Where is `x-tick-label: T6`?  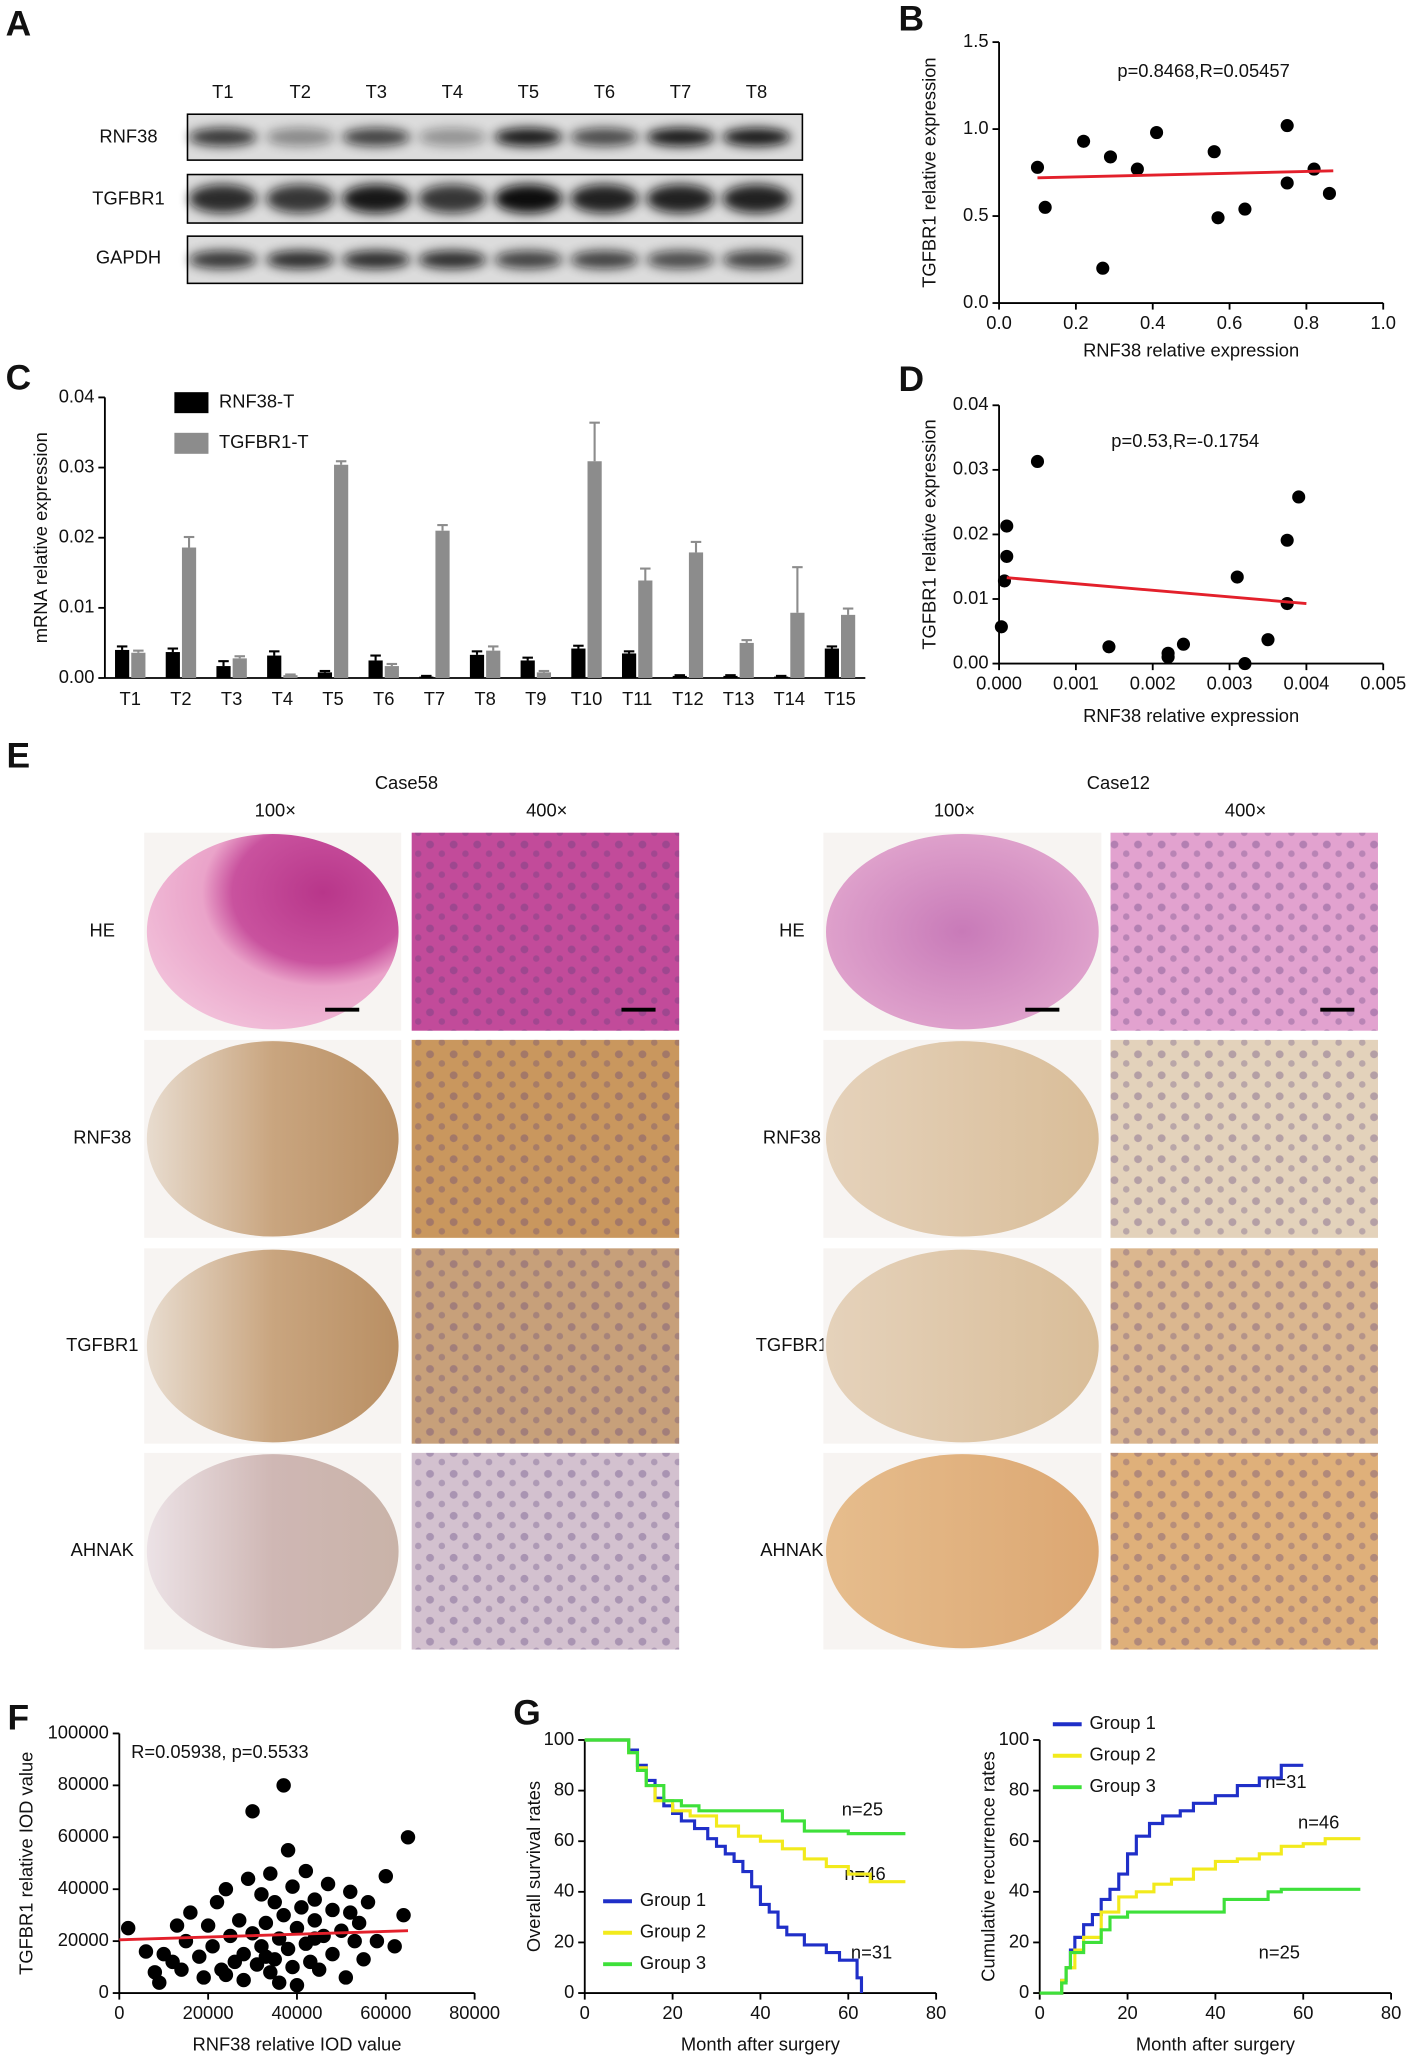
x-tick-label: T6 is located at coordinates (383, 698).